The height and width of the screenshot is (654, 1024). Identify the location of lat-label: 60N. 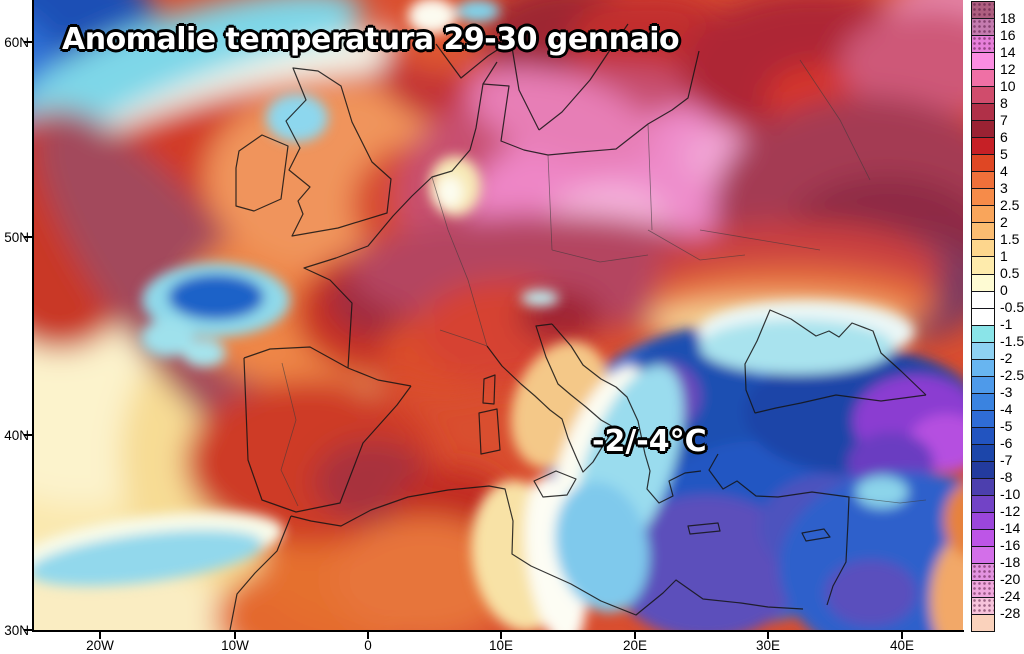
(16, 42).